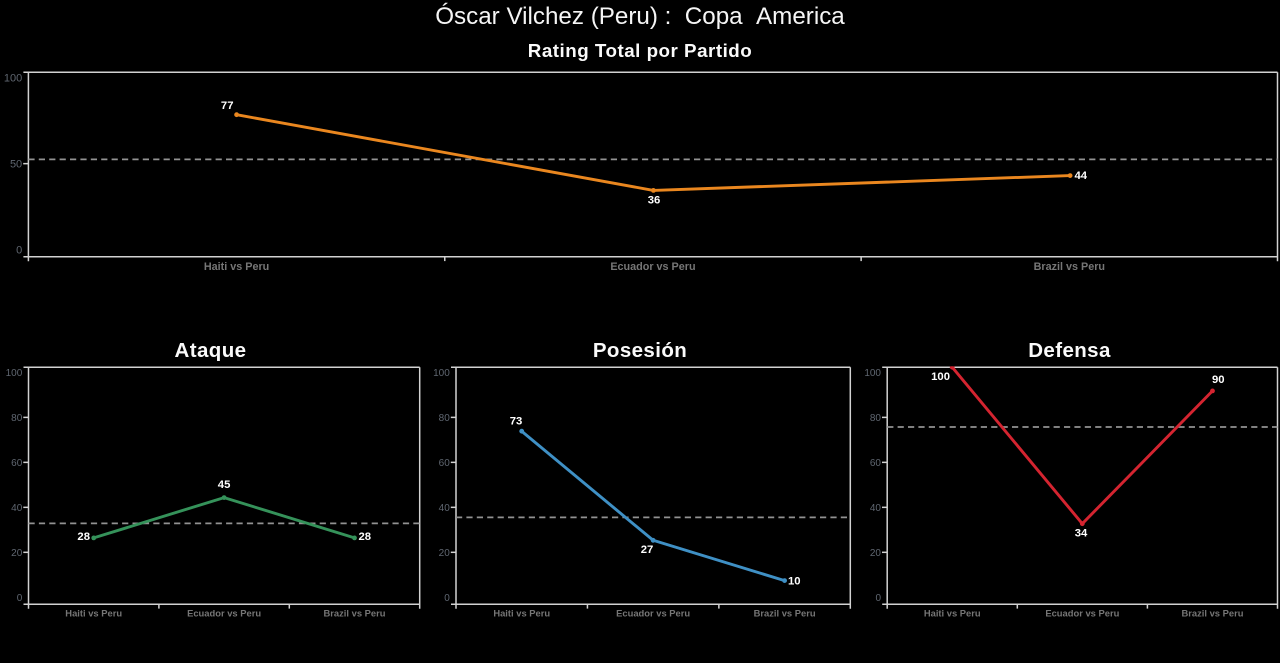 This screenshot has width=1280, height=663. What do you see at coordinates (1081, 176) in the screenshot?
I see `svg-text: 44` at bounding box center [1081, 176].